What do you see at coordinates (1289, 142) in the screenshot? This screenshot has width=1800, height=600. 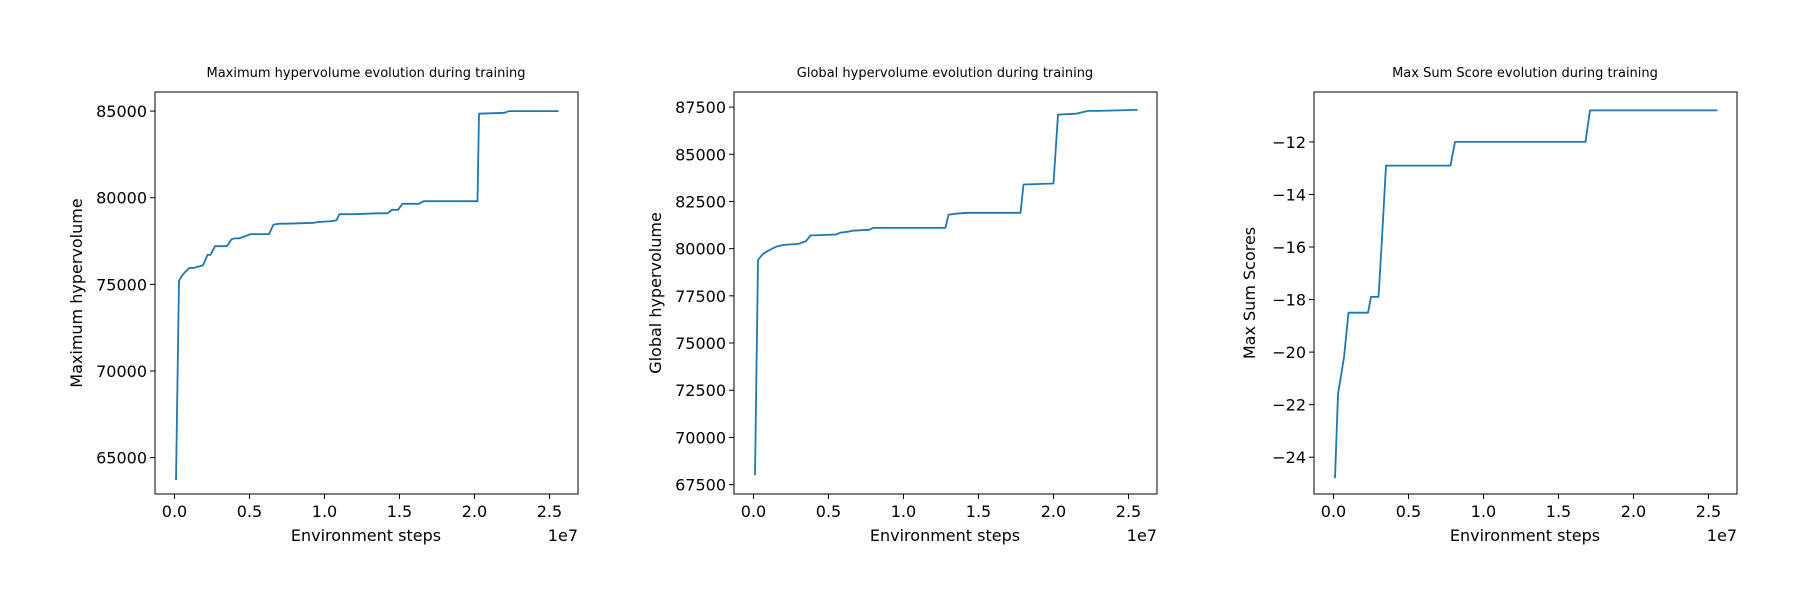 I see `y-tick-label: −12` at bounding box center [1289, 142].